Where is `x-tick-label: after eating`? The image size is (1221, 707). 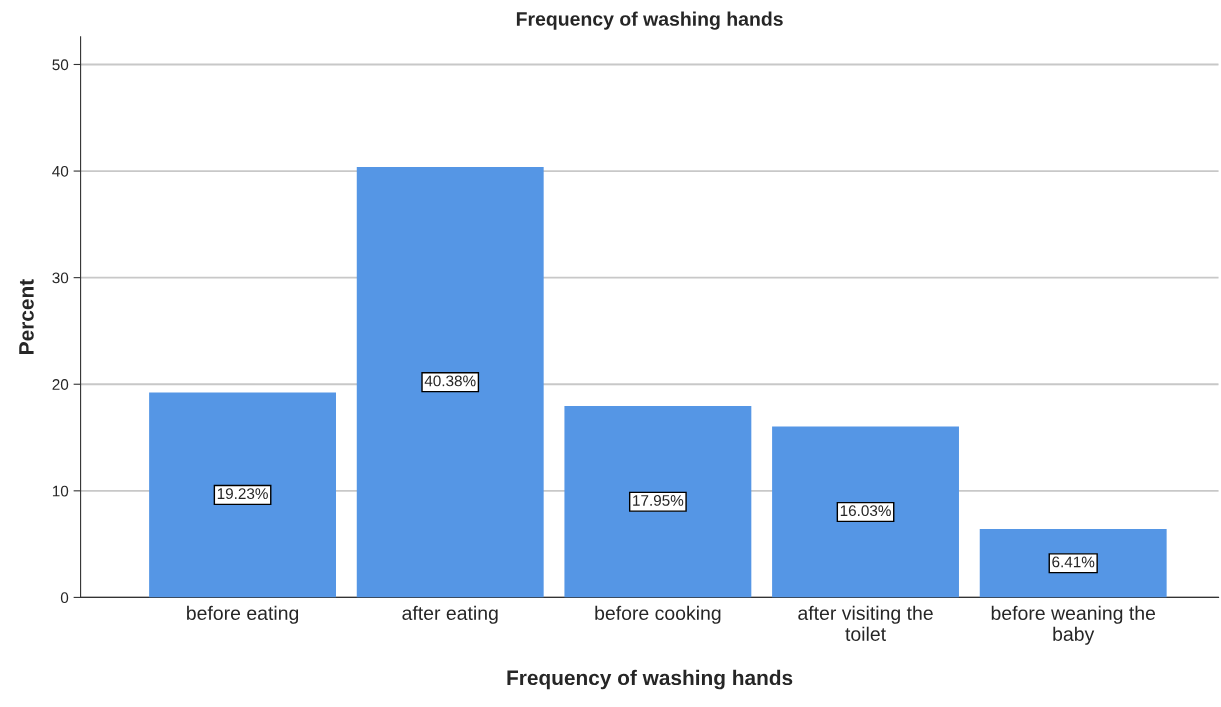 x-tick-label: after eating is located at coordinates (450, 614).